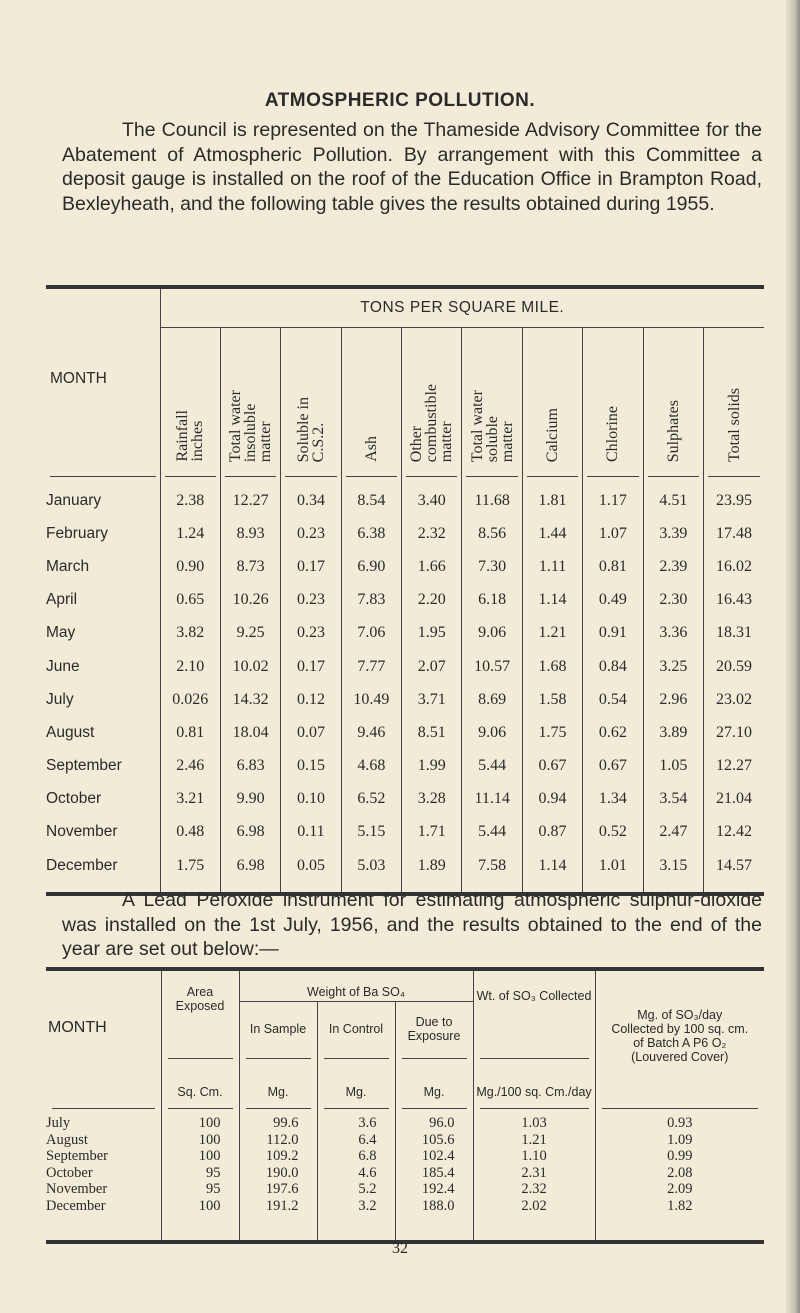 The width and height of the screenshot is (800, 1313). I want to click on value-cell: 2.30, so click(673, 600).